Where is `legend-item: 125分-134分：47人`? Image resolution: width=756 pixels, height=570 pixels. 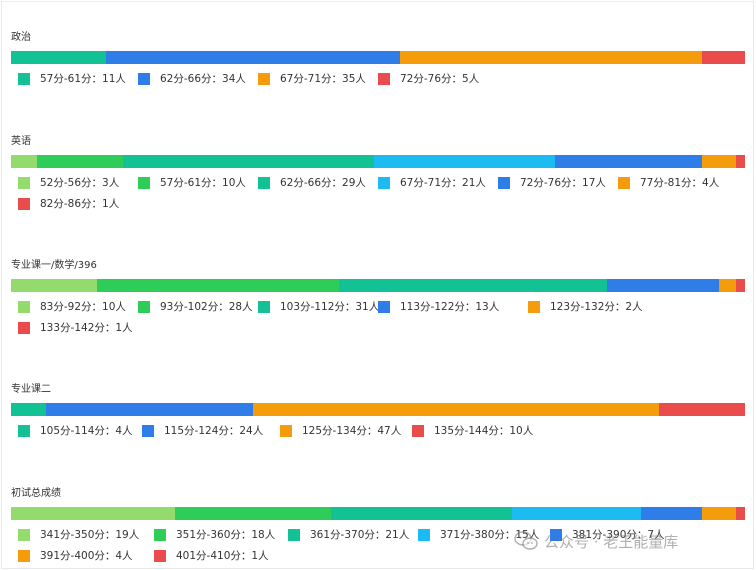
legend-item: 125分-134分：47人 is located at coordinates (340, 431).